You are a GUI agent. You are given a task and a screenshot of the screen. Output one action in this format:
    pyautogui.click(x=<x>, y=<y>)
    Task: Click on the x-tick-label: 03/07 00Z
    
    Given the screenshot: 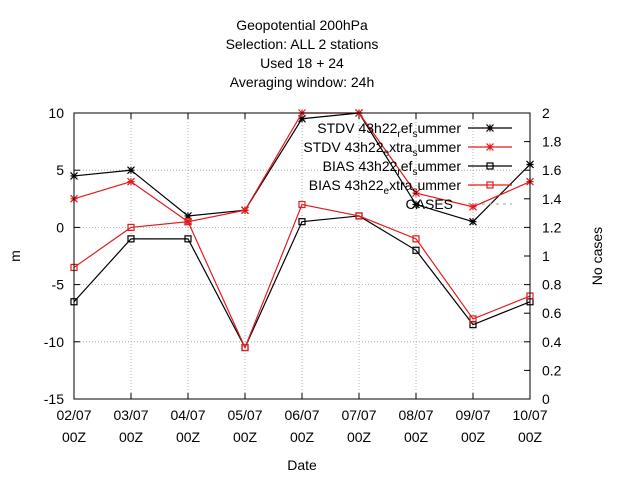 What is the action you would take?
    pyautogui.click(x=130, y=426)
    